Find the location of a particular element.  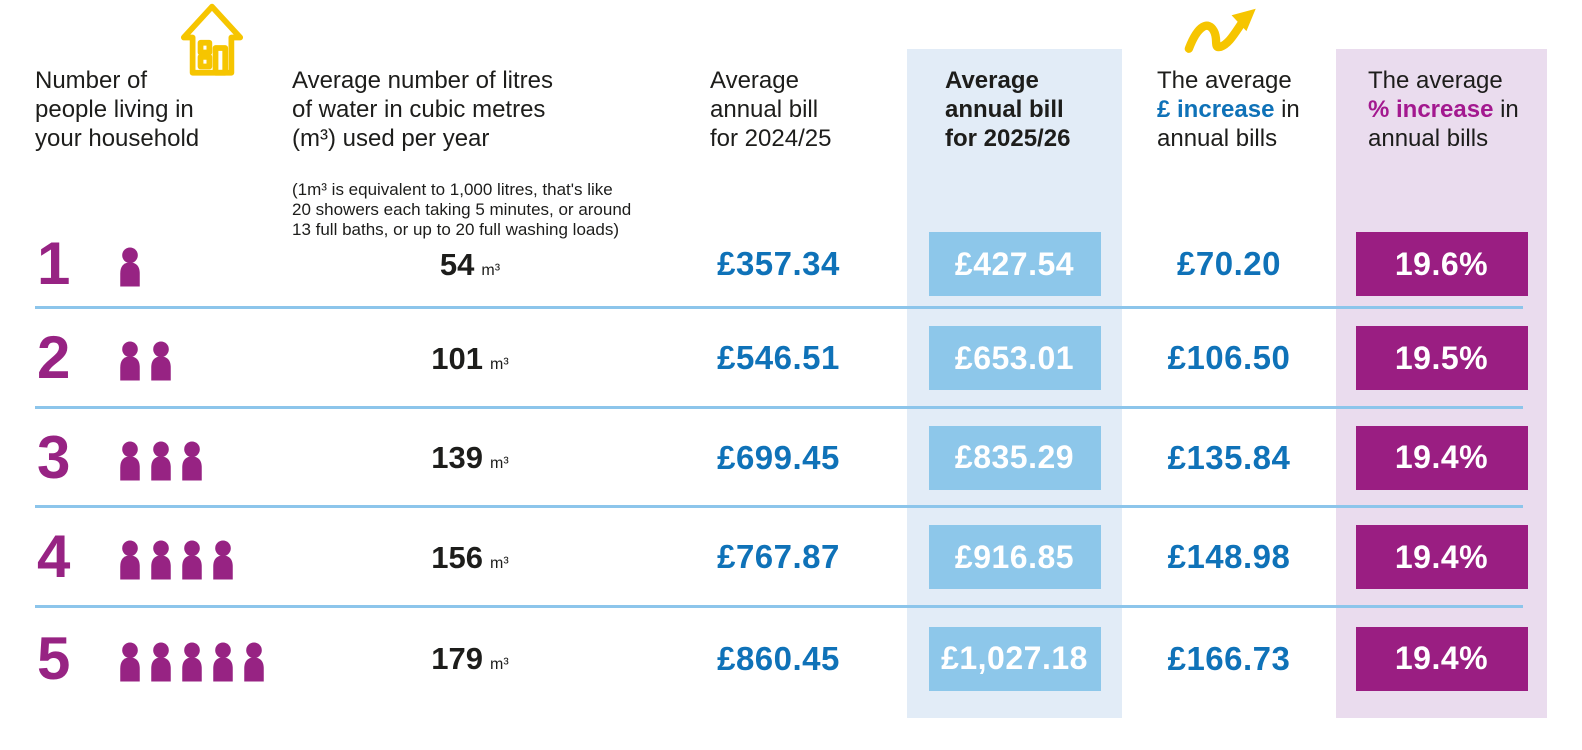

table-row-3-bill-2024: £699.45 is located at coordinates (778, 457).